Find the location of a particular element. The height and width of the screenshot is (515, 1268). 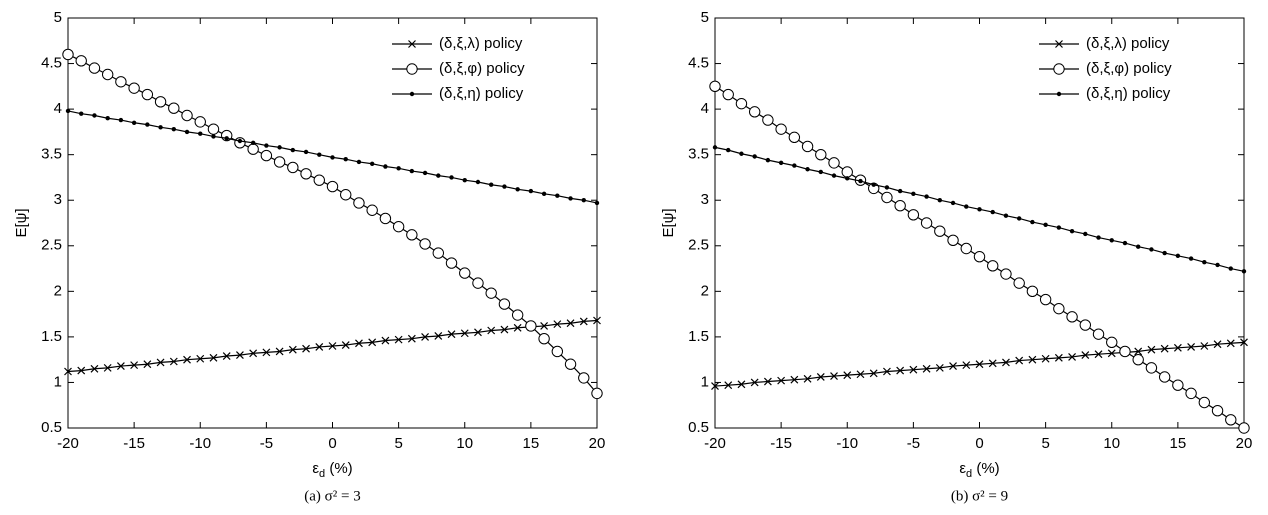

x-tick-label: 15 is located at coordinates (1178, 443).